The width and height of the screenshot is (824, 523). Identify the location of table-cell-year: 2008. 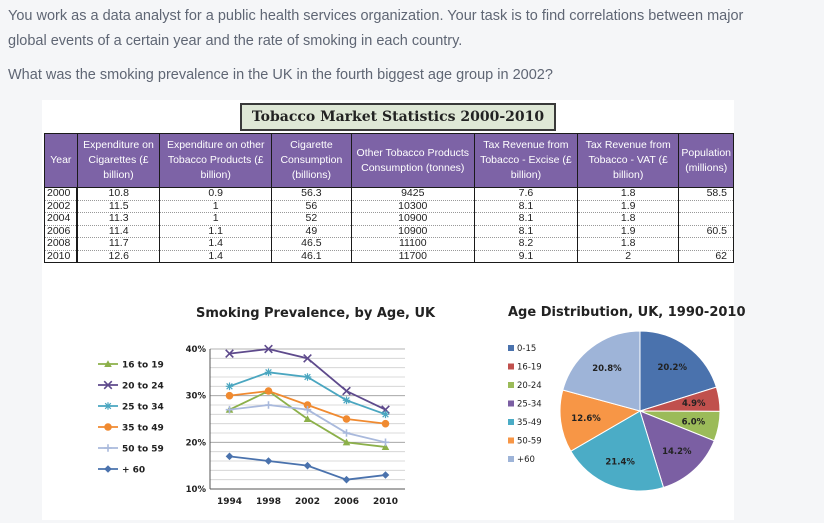
(61, 244).